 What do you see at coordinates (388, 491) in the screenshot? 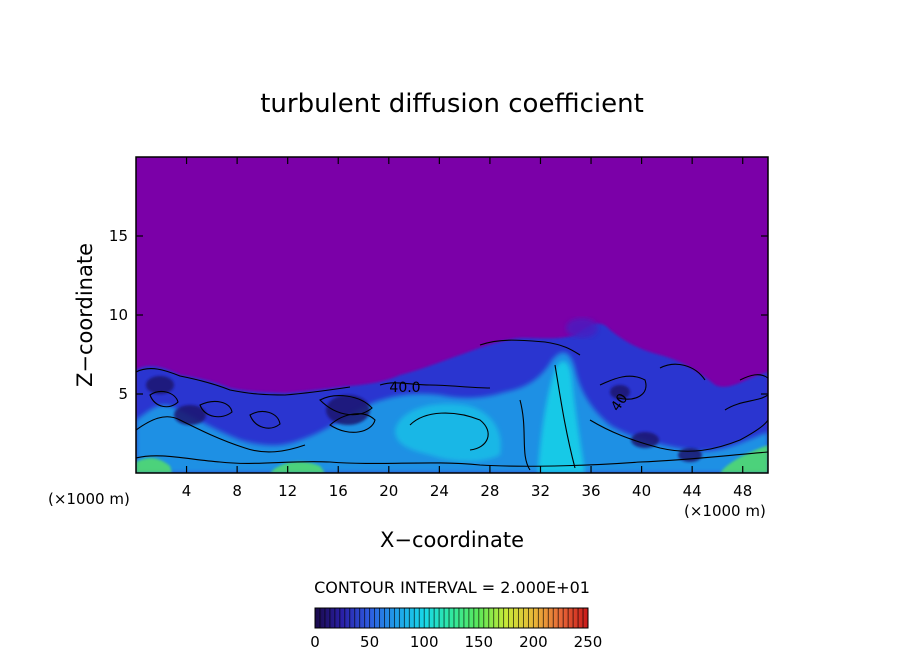
I see `x-tick-label: 20` at bounding box center [388, 491].